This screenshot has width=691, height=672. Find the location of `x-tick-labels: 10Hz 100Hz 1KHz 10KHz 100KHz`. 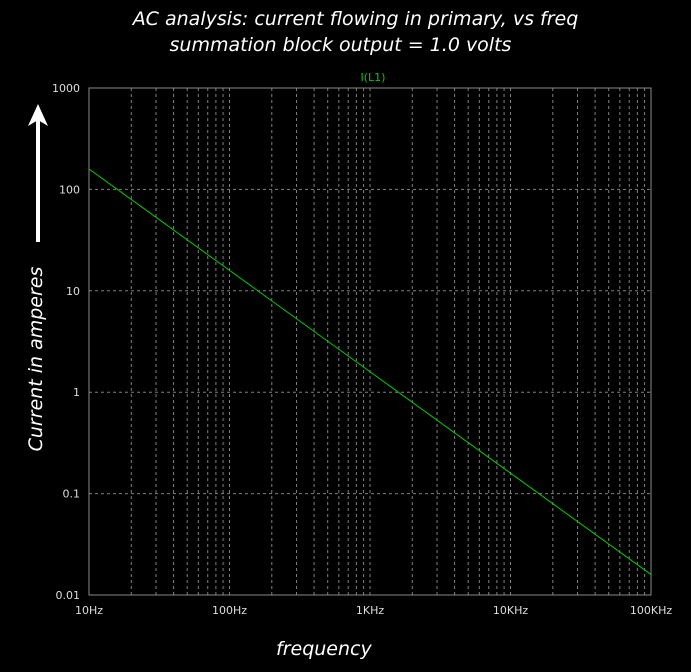

x-tick-labels: 10Hz 100Hz 1KHz 10KHz 100KHz is located at coordinates (373, 610).